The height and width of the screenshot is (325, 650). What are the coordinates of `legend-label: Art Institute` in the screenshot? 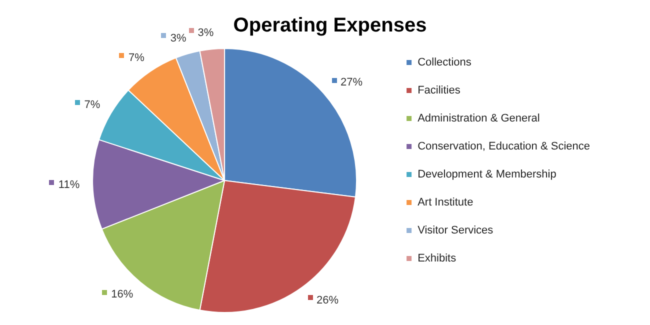 It's located at (446, 202).